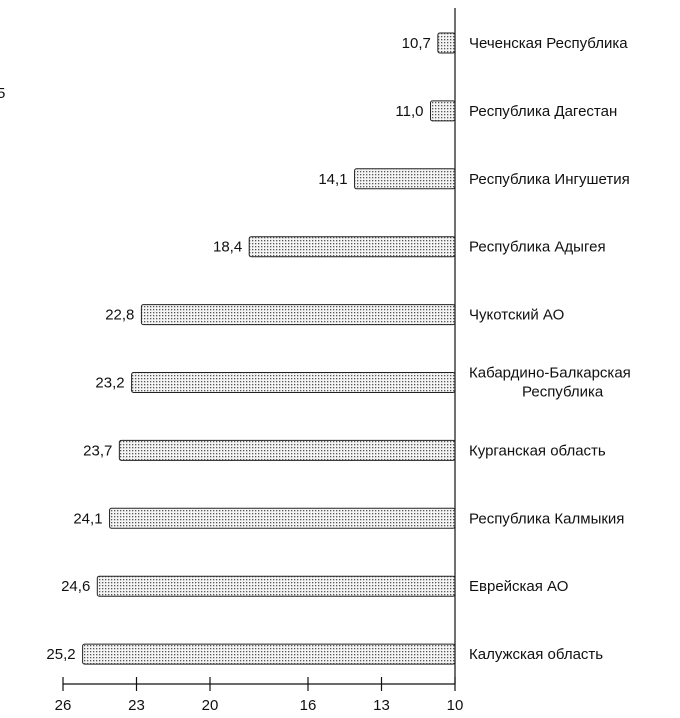  I want to click on bar-value-label: 10,7, so click(416, 43).